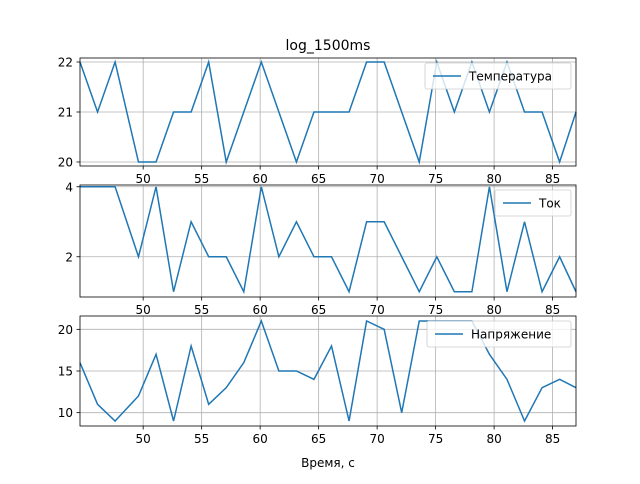  What do you see at coordinates (435, 179) in the screenshot?
I see `temperature-x-tick-label: 75` at bounding box center [435, 179].